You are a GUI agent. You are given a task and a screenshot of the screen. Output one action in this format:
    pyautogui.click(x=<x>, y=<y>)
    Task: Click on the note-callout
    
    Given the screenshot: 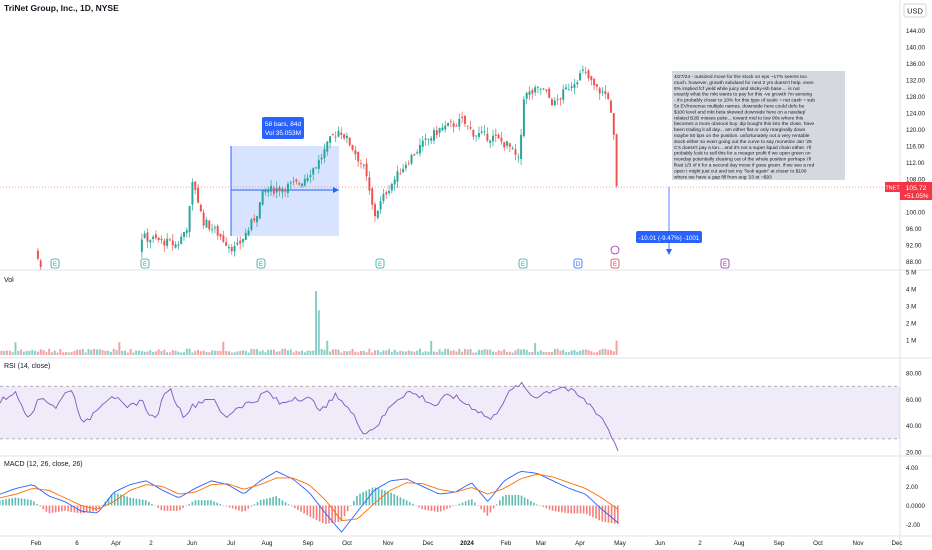 What is the action you would take?
    pyautogui.click(x=758, y=125)
    